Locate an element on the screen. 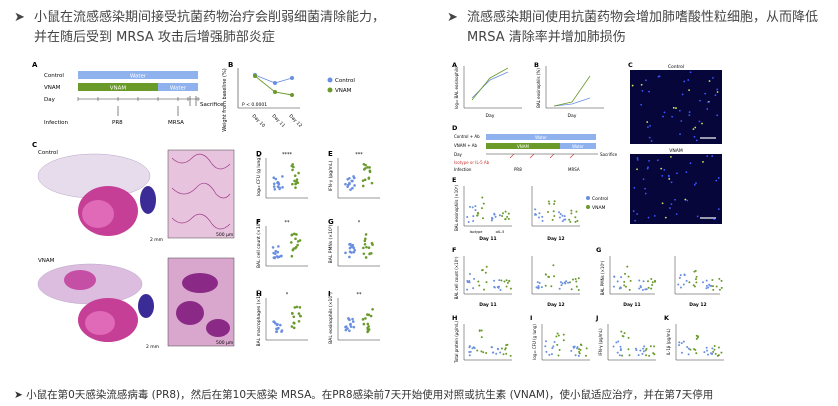 This screenshot has width=838, height=406. r-panel-k-letter: K is located at coordinates (667, 318).